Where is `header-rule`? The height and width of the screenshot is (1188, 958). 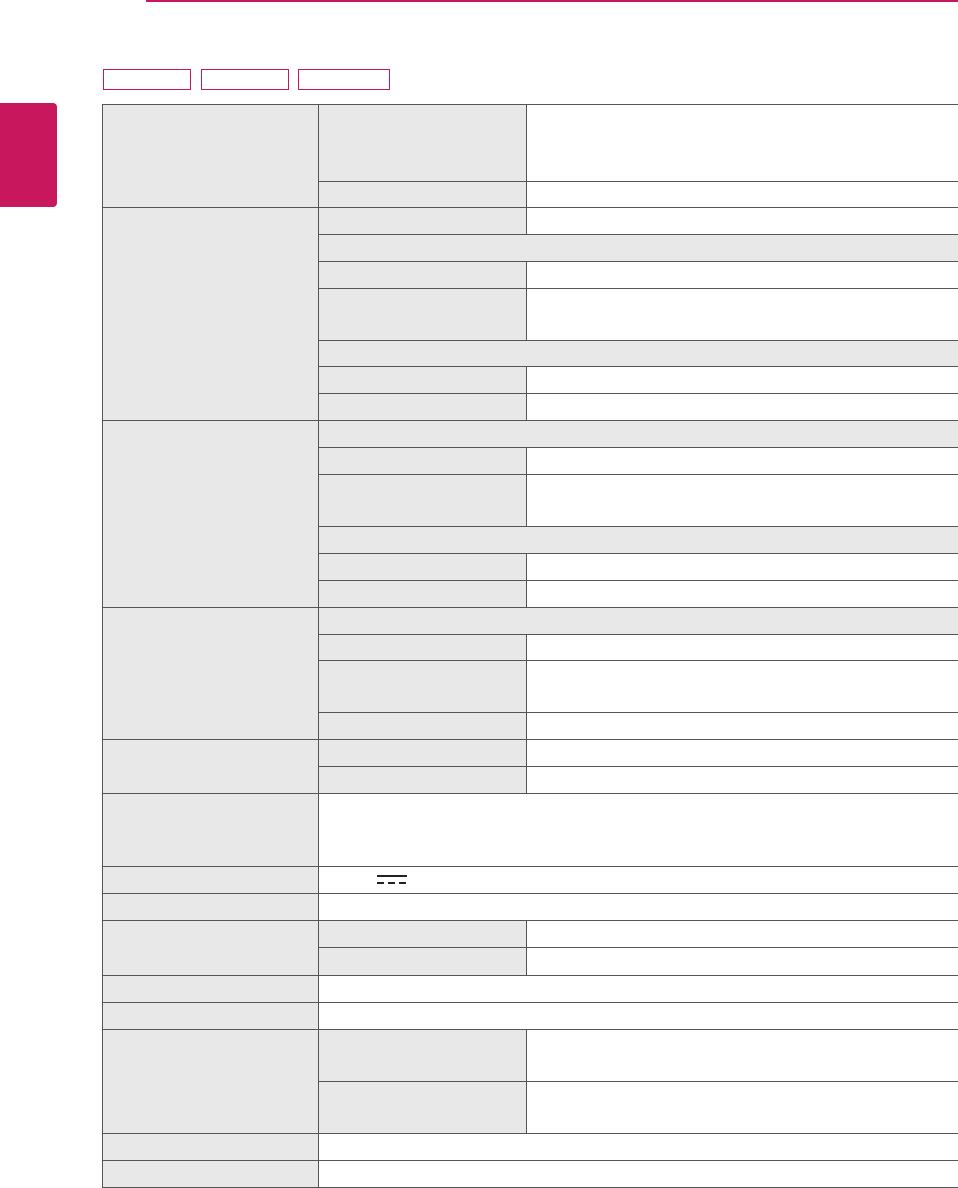 header-rule is located at coordinates (552, 1).